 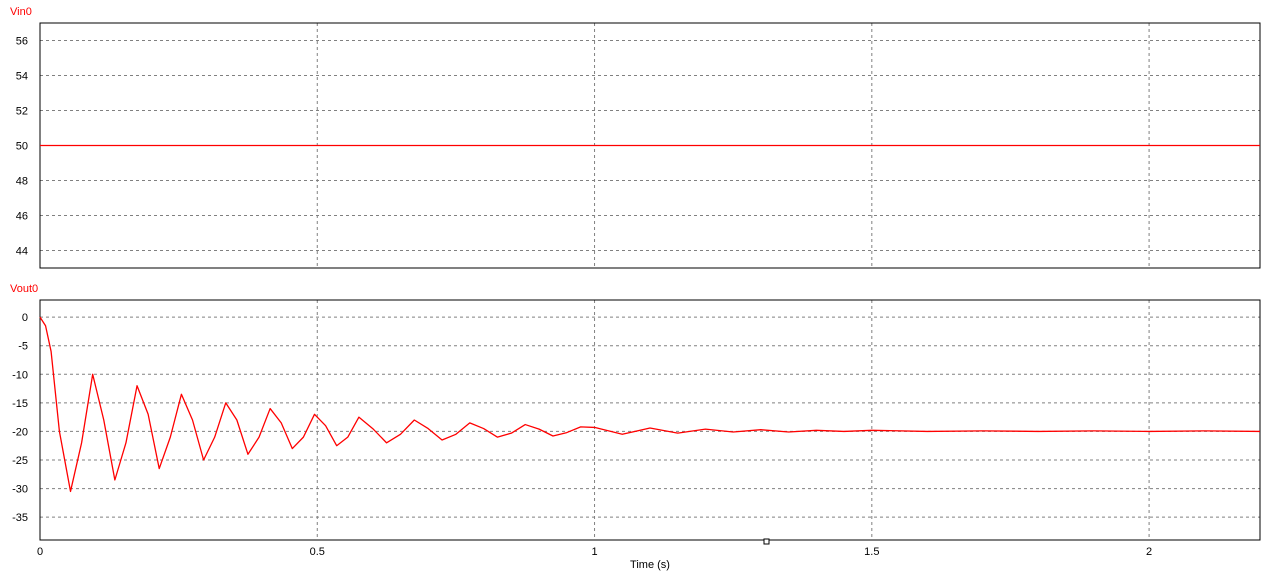 I want to click on x-tick-labels: 0 0.5 1 1.5 2, so click(x=594, y=552).